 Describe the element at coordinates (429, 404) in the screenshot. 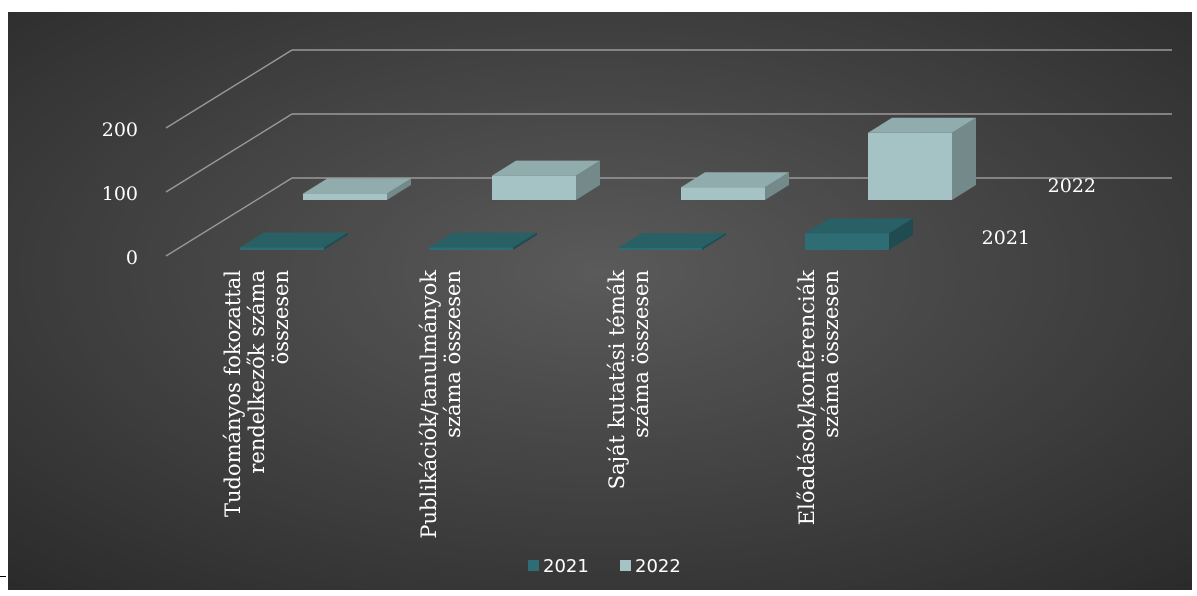

I see `category-label: Publikációk/tanulmányok` at that location.